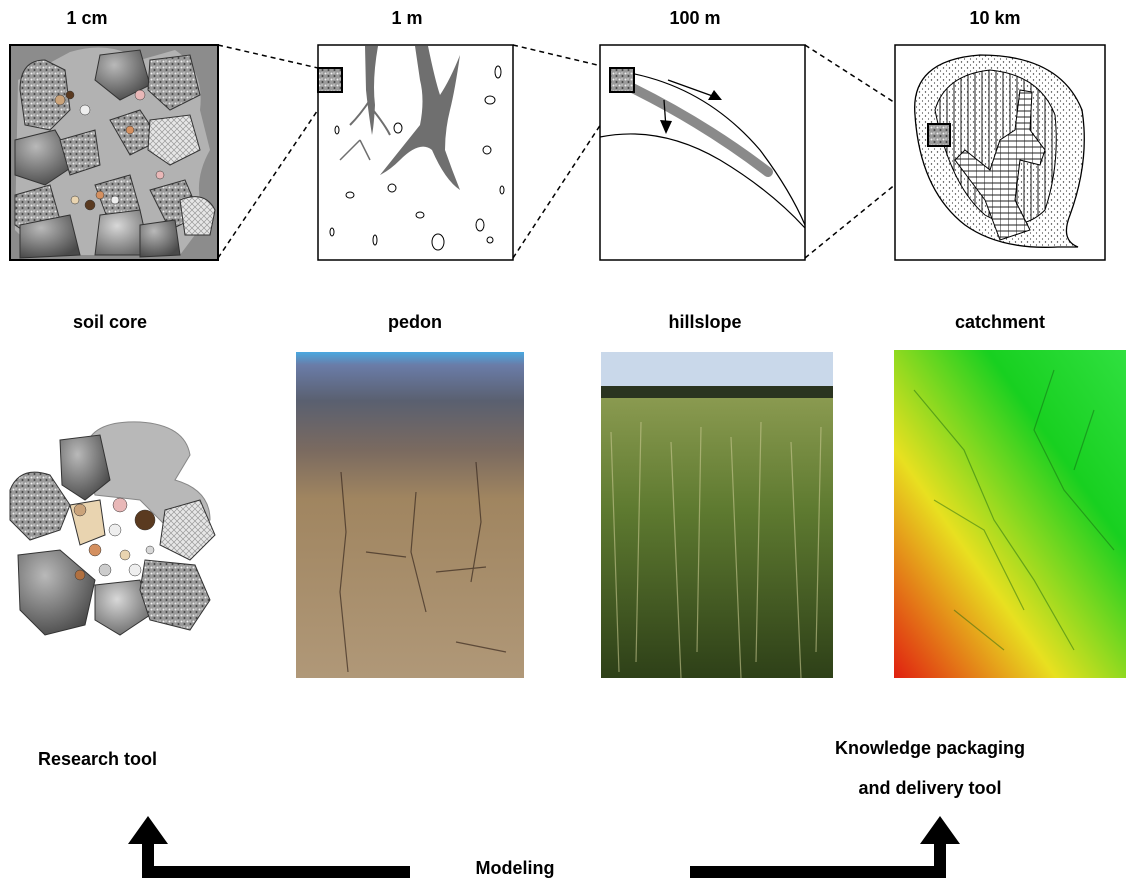 This screenshot has width=1126, height=884. Describe the element at coordinates (110, 322) in the screenshot. I see `soil-core-label: soil core` at that location.